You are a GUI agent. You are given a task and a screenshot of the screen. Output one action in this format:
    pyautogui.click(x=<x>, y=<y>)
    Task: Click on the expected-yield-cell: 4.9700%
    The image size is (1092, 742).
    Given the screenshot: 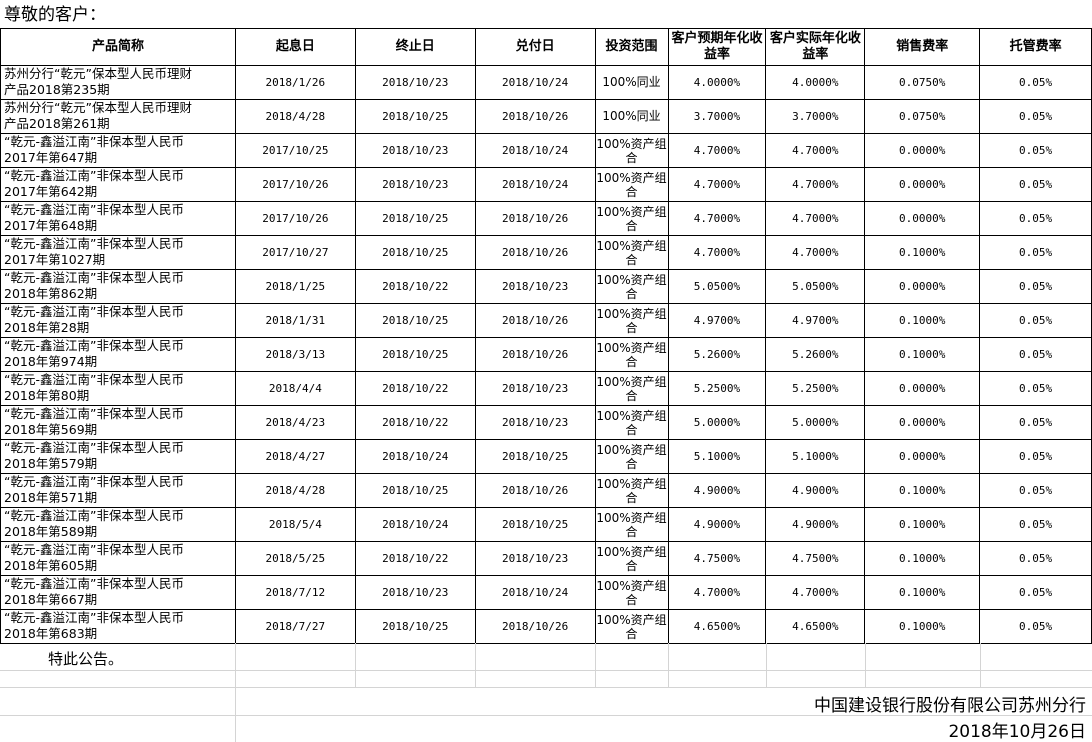 What is the action you would take?
    pyautogui.click(x=717, y=320)
    